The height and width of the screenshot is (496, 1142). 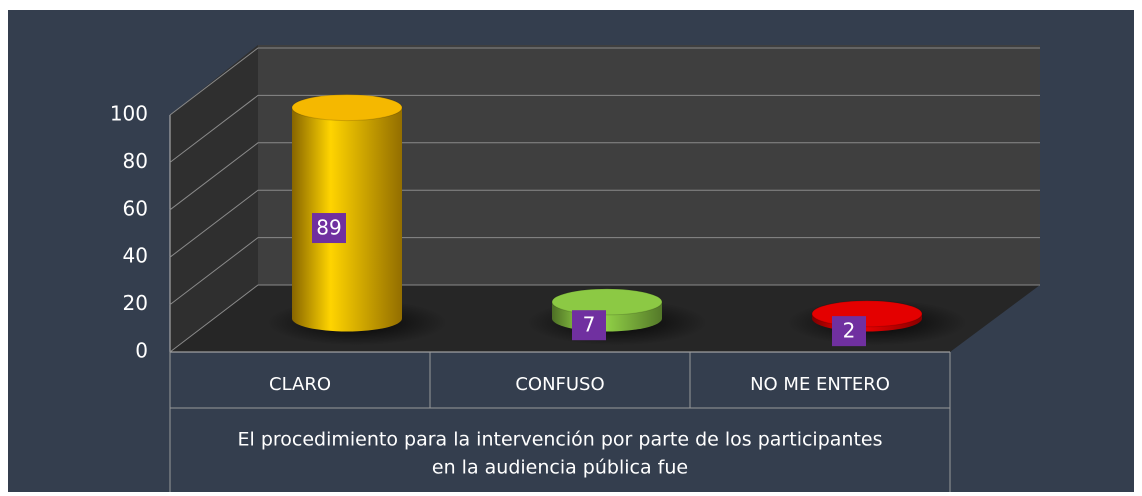 What do you see at coordinates (135, 256) in the screenshot?
I see `y-tick-label: 40` at bounding box center [135, 256].